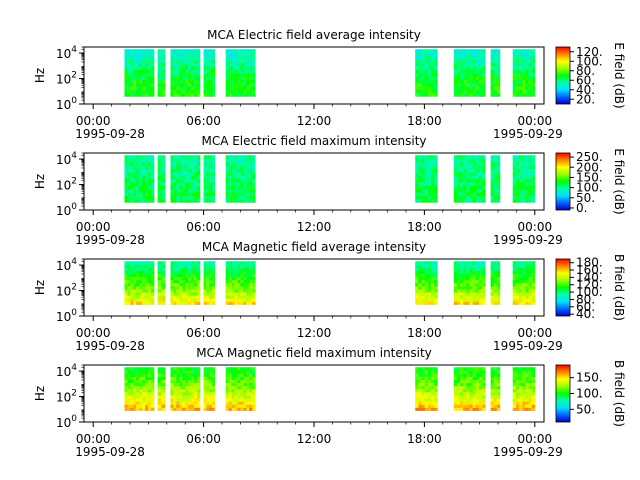 The image size is (640, 480). What do you see at coordinates (535, 333) in the screenshot?
I see `x-tick-label: 00:00` at bounding box center [535, 333].